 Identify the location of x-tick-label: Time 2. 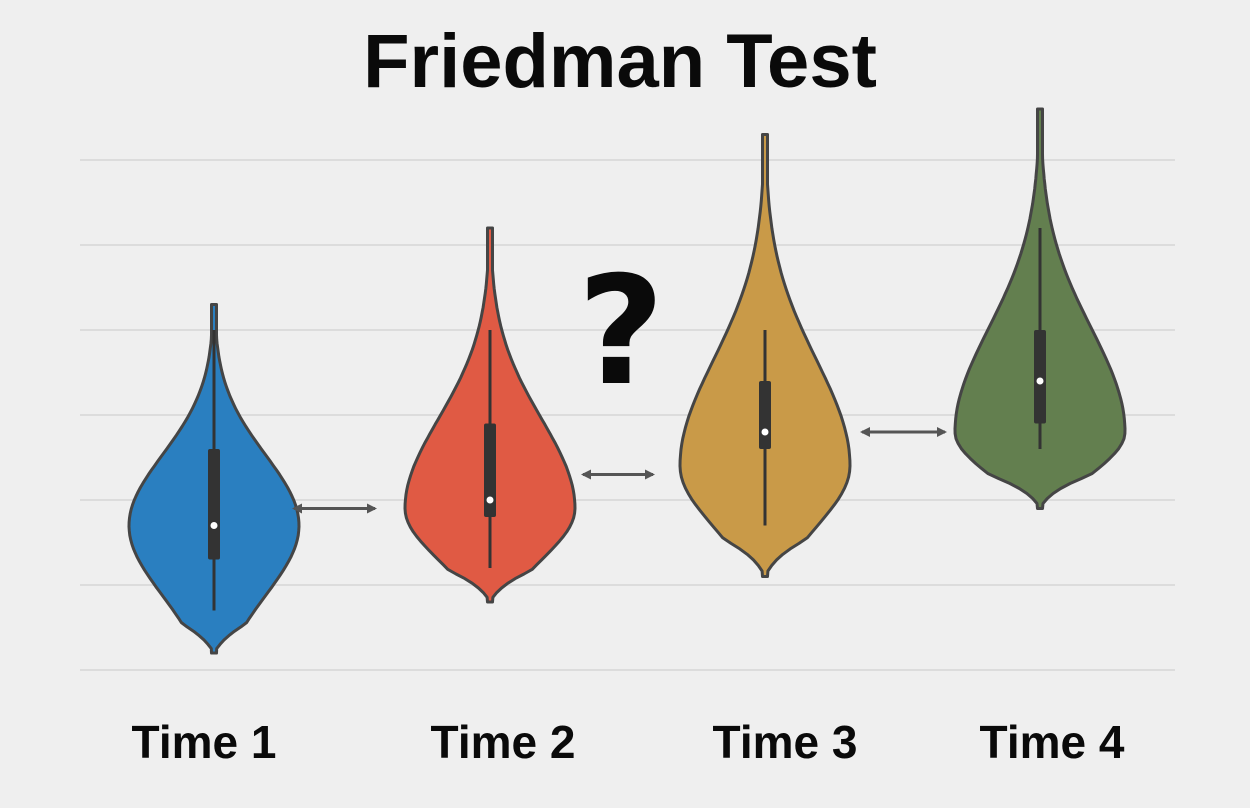
(503, 742).